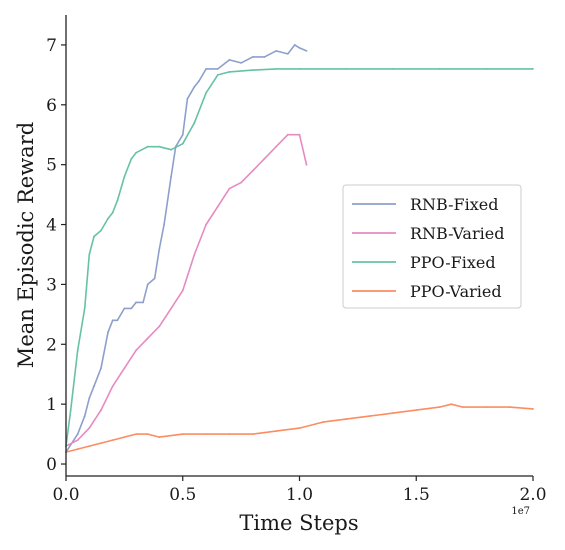 Image resolution: width=565 pixels, height=550 pixels. Describe the element at coordinates (51, 226) in the screenshot. I see `y-tick-label: 4` at that location.